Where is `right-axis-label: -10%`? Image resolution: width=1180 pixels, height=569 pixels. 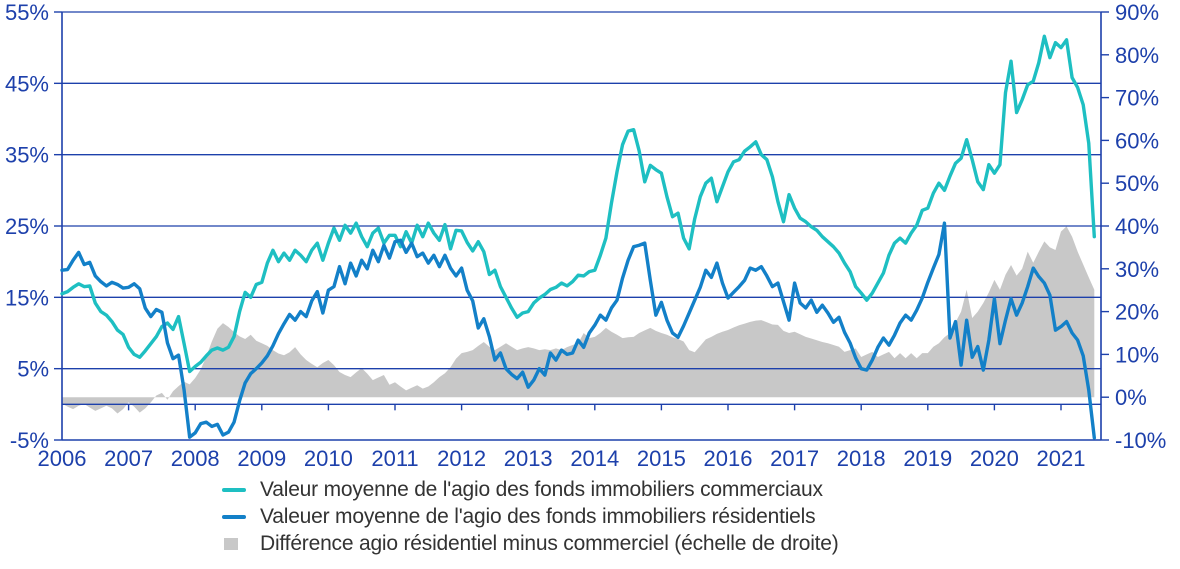 right-axis-label: -10% is located at coordinates (1140, 440).